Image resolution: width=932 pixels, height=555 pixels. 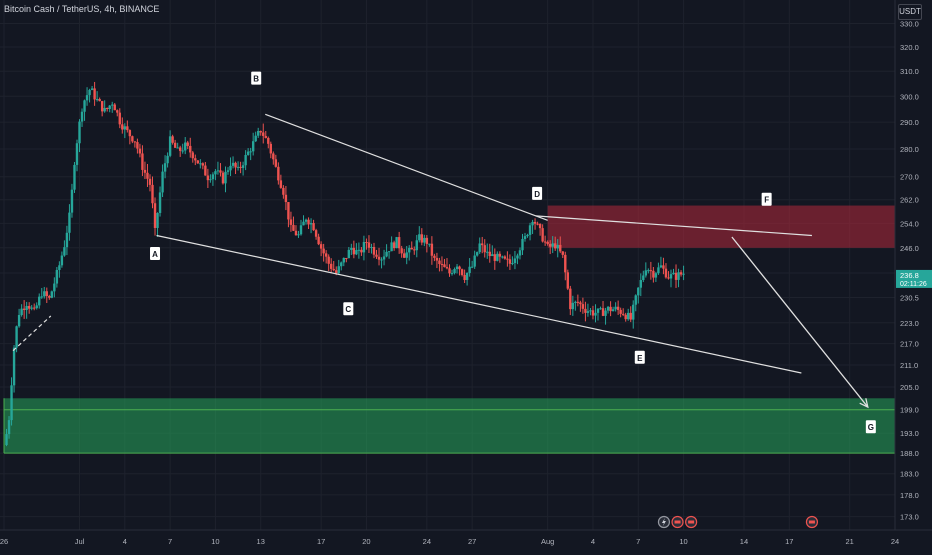 What do you see at coordinates (909, 453) in the screenshot?
I see `price-tick-label: 188.0` at bounding box center [909, 453].